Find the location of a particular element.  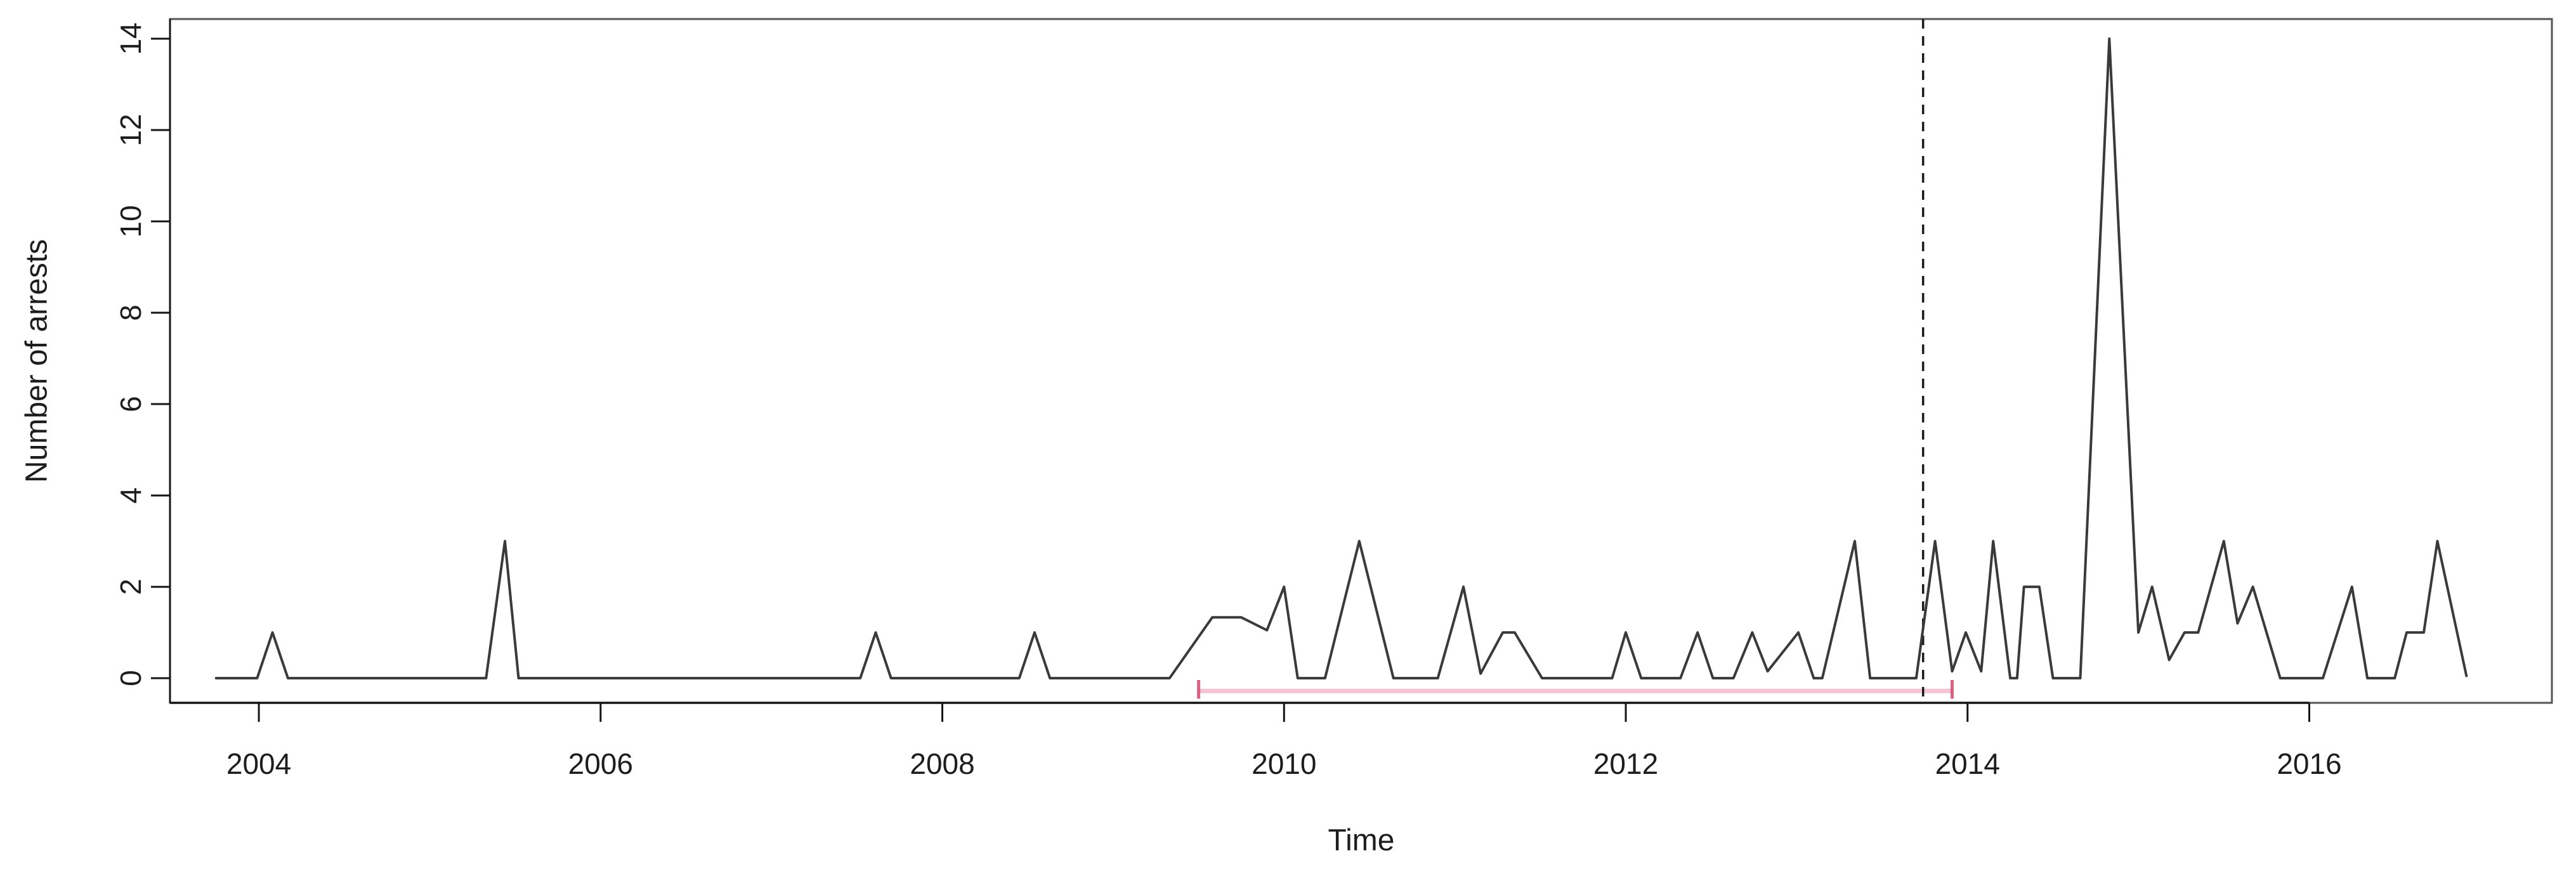

x-axis-title: Time is located at coordinates (1362, 840).